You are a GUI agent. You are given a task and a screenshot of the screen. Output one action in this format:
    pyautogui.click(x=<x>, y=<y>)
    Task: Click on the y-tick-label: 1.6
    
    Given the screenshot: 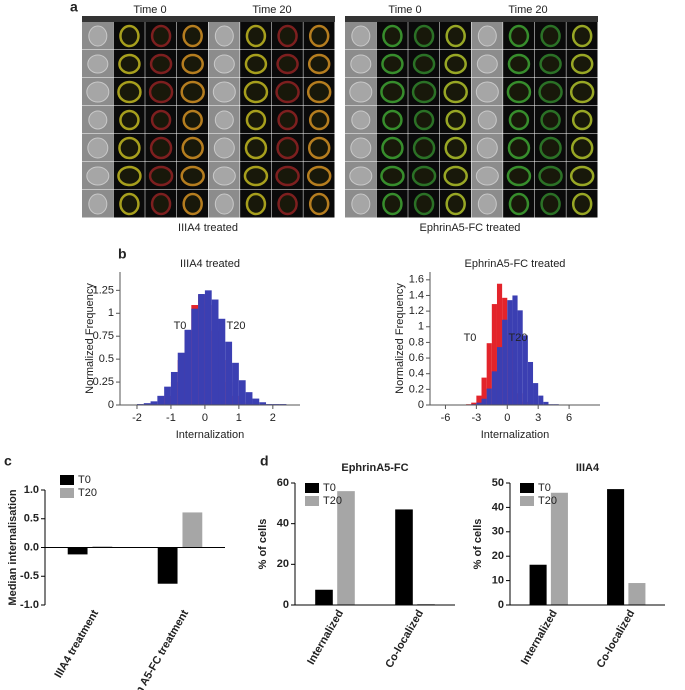 What is the action you would take?
    pyautogui.click(x=416, y=280)
    